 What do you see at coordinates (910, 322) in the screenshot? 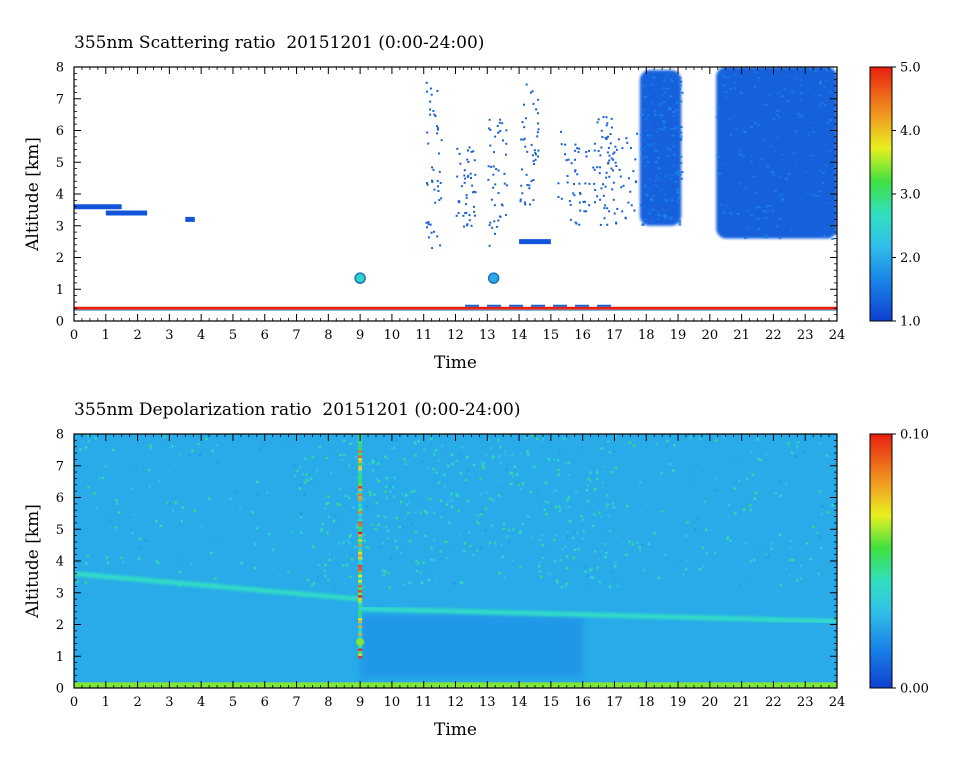
I see `colorbar-label: 1.0` at bounding box center [910, 322].